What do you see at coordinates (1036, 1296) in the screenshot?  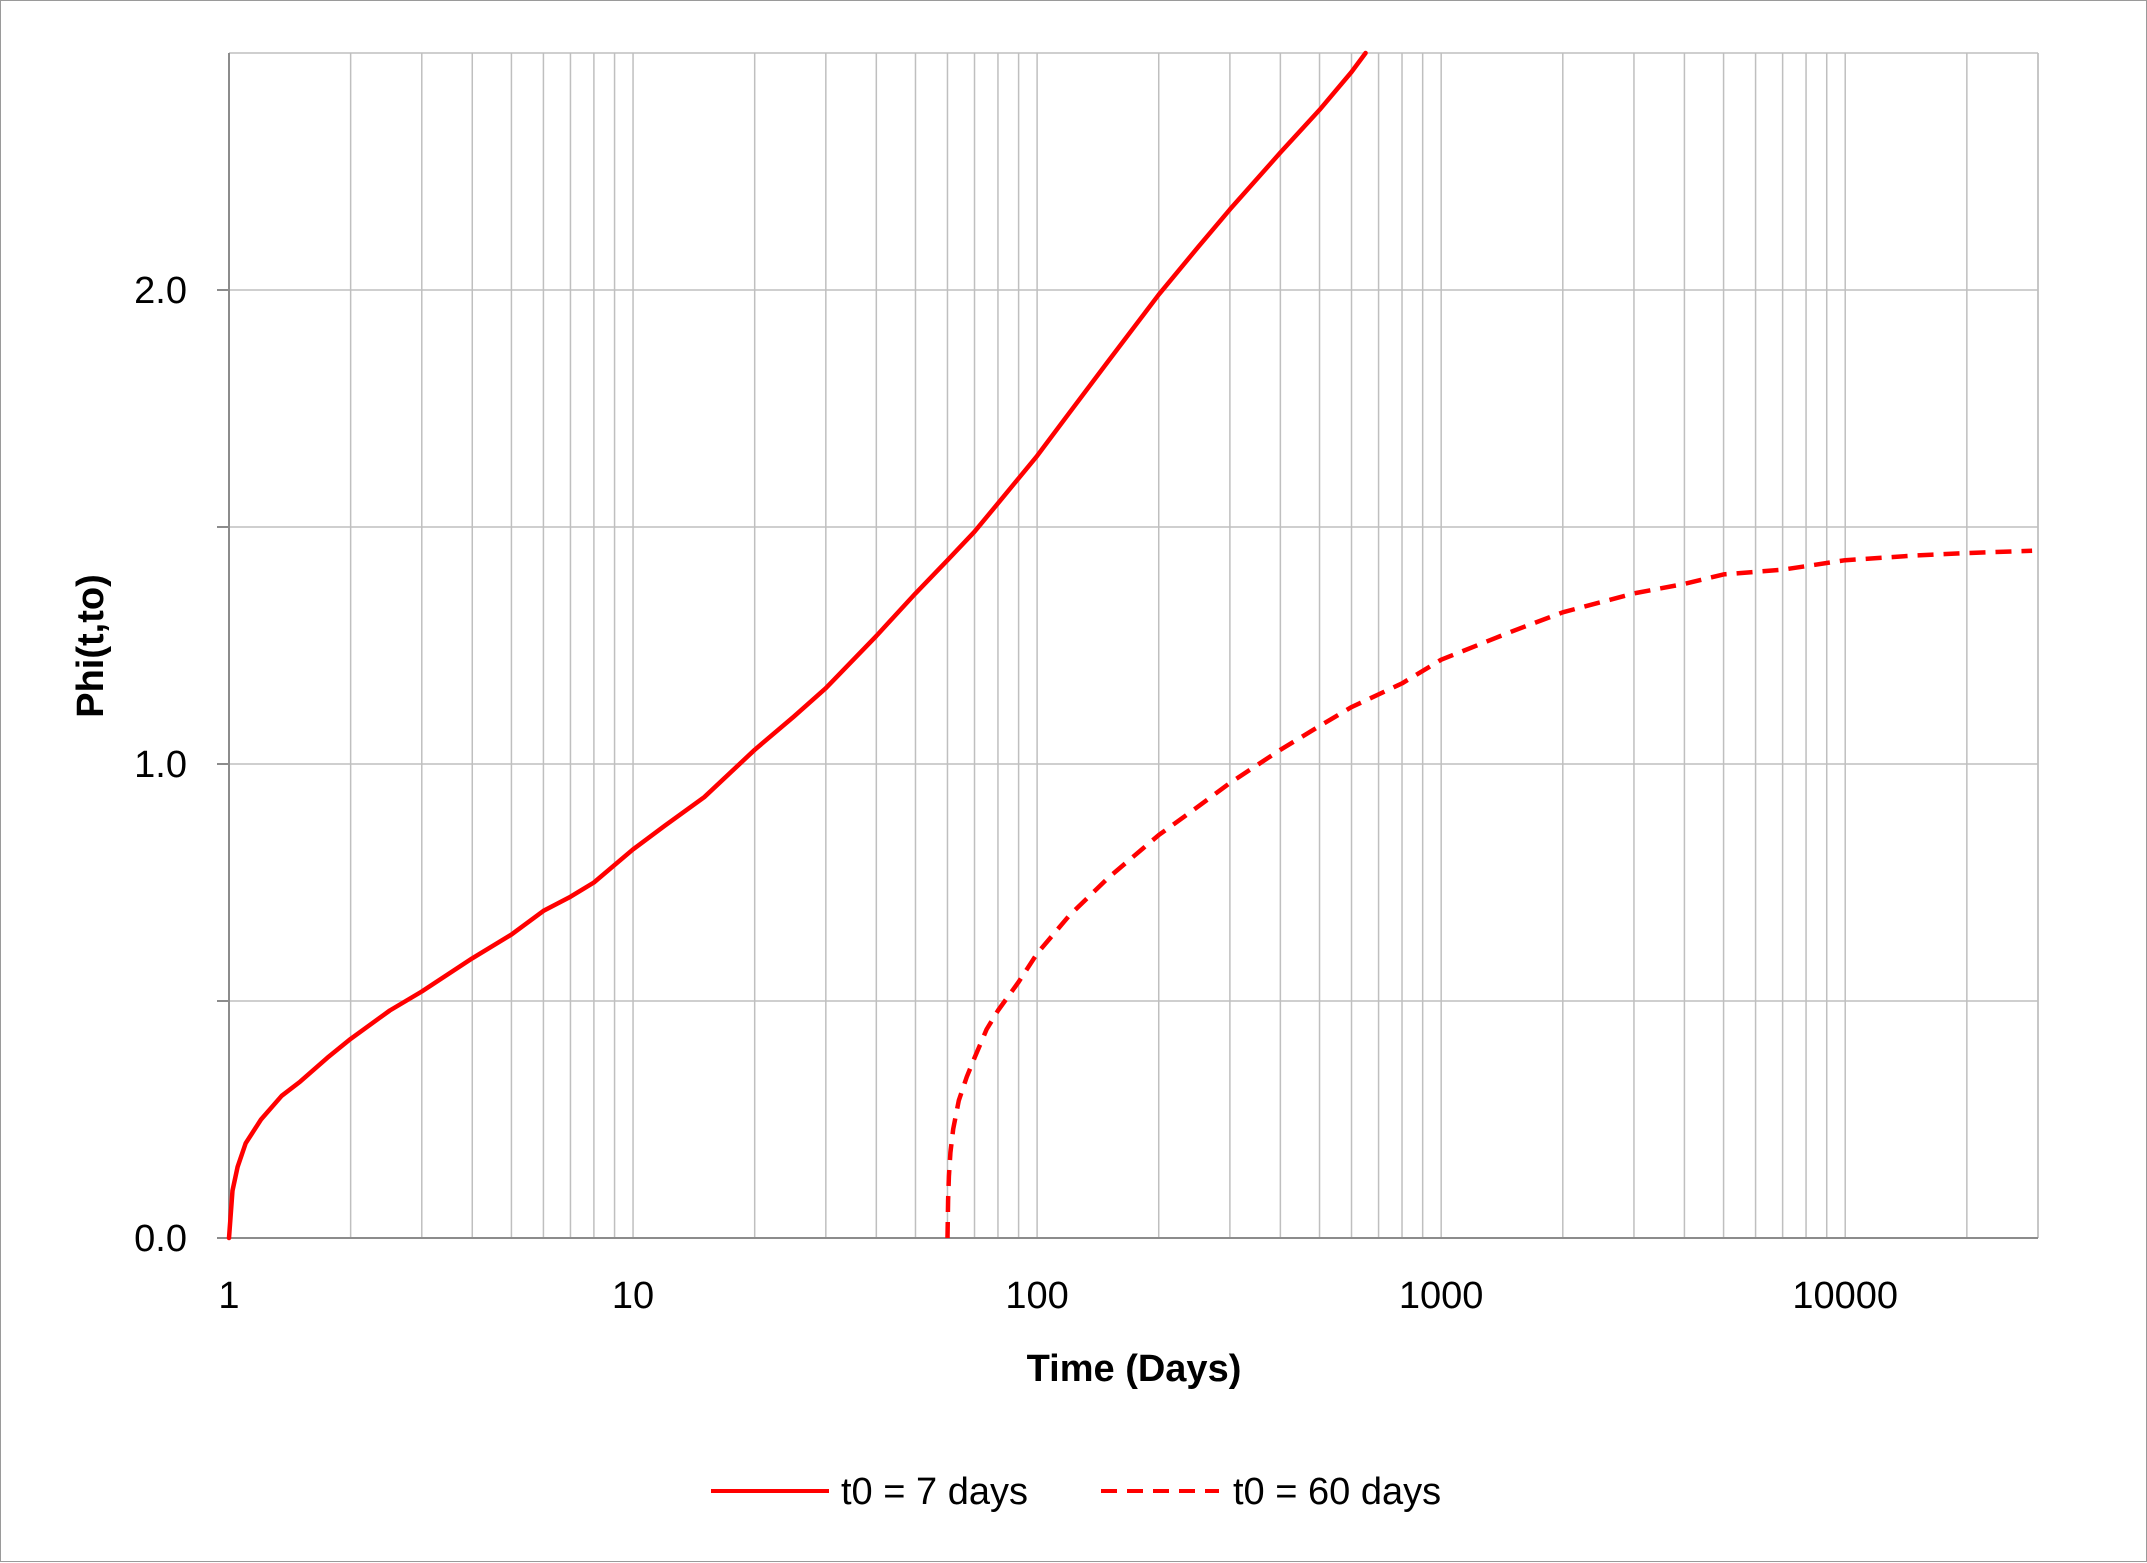 I see `x-tick-label: 100` at bounding box center [1036, 1296].